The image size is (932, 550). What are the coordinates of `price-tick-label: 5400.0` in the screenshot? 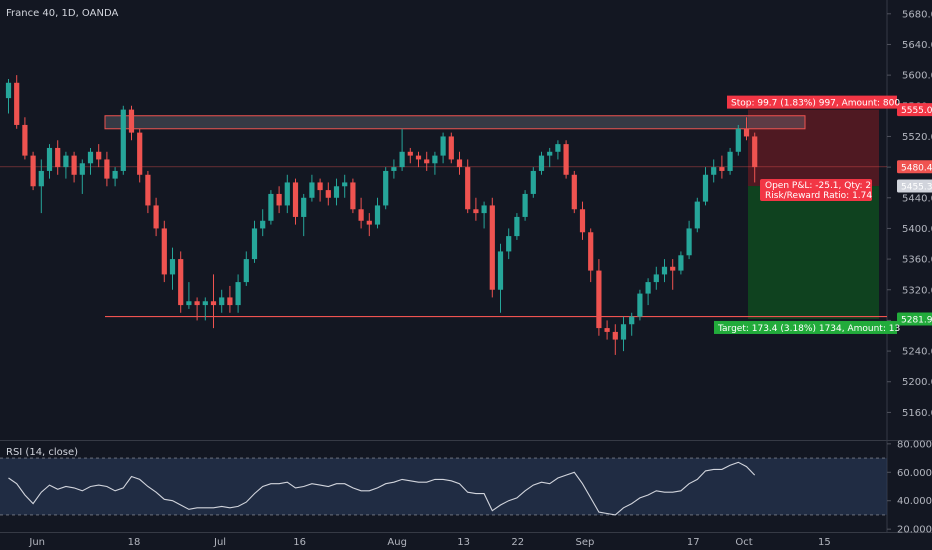 It's located at (917, 229).